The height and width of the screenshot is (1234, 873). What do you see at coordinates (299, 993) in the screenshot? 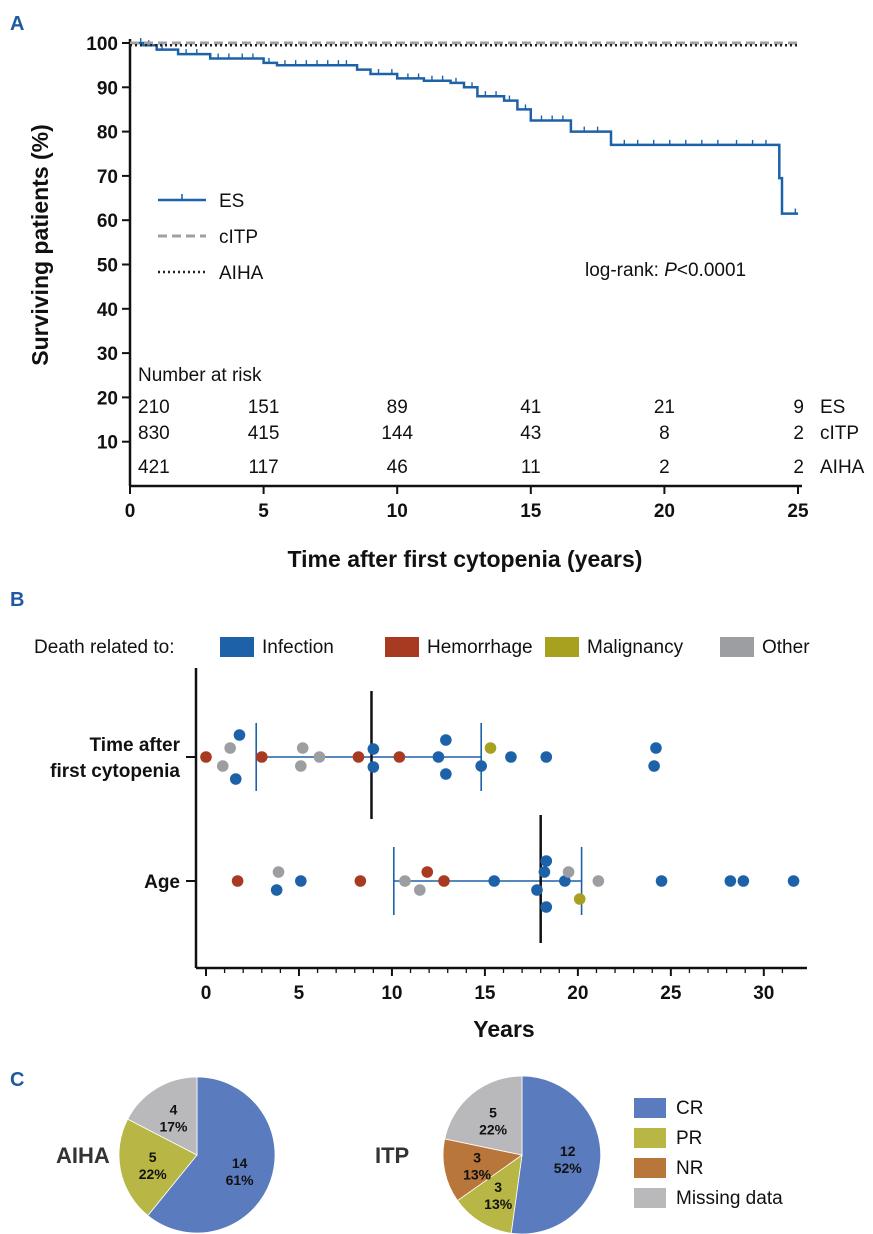
I see `dot-plot-x-tick-label: 5` at bounding box center [299, 993].